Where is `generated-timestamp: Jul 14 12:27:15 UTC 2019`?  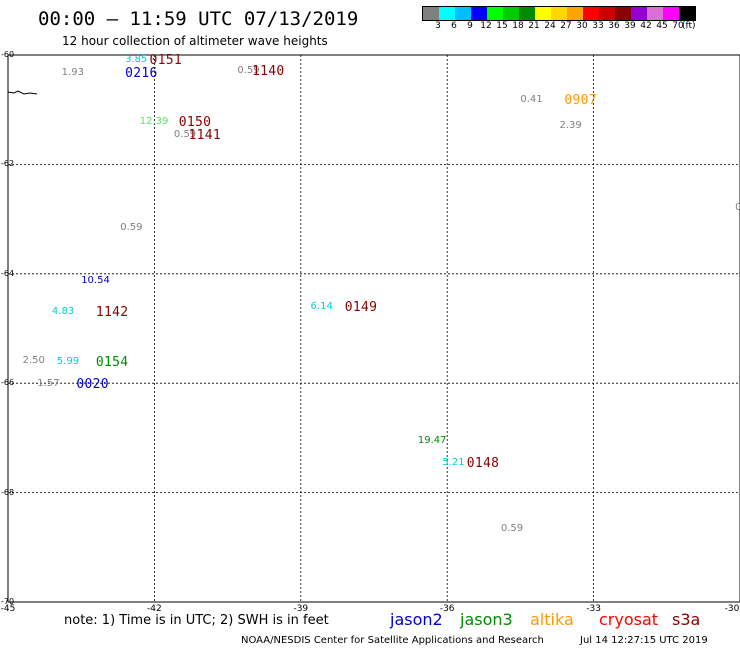
generated-timestamp: Jul 14 12:27:15 UTC 2019 is located at coordinates (644, 640).